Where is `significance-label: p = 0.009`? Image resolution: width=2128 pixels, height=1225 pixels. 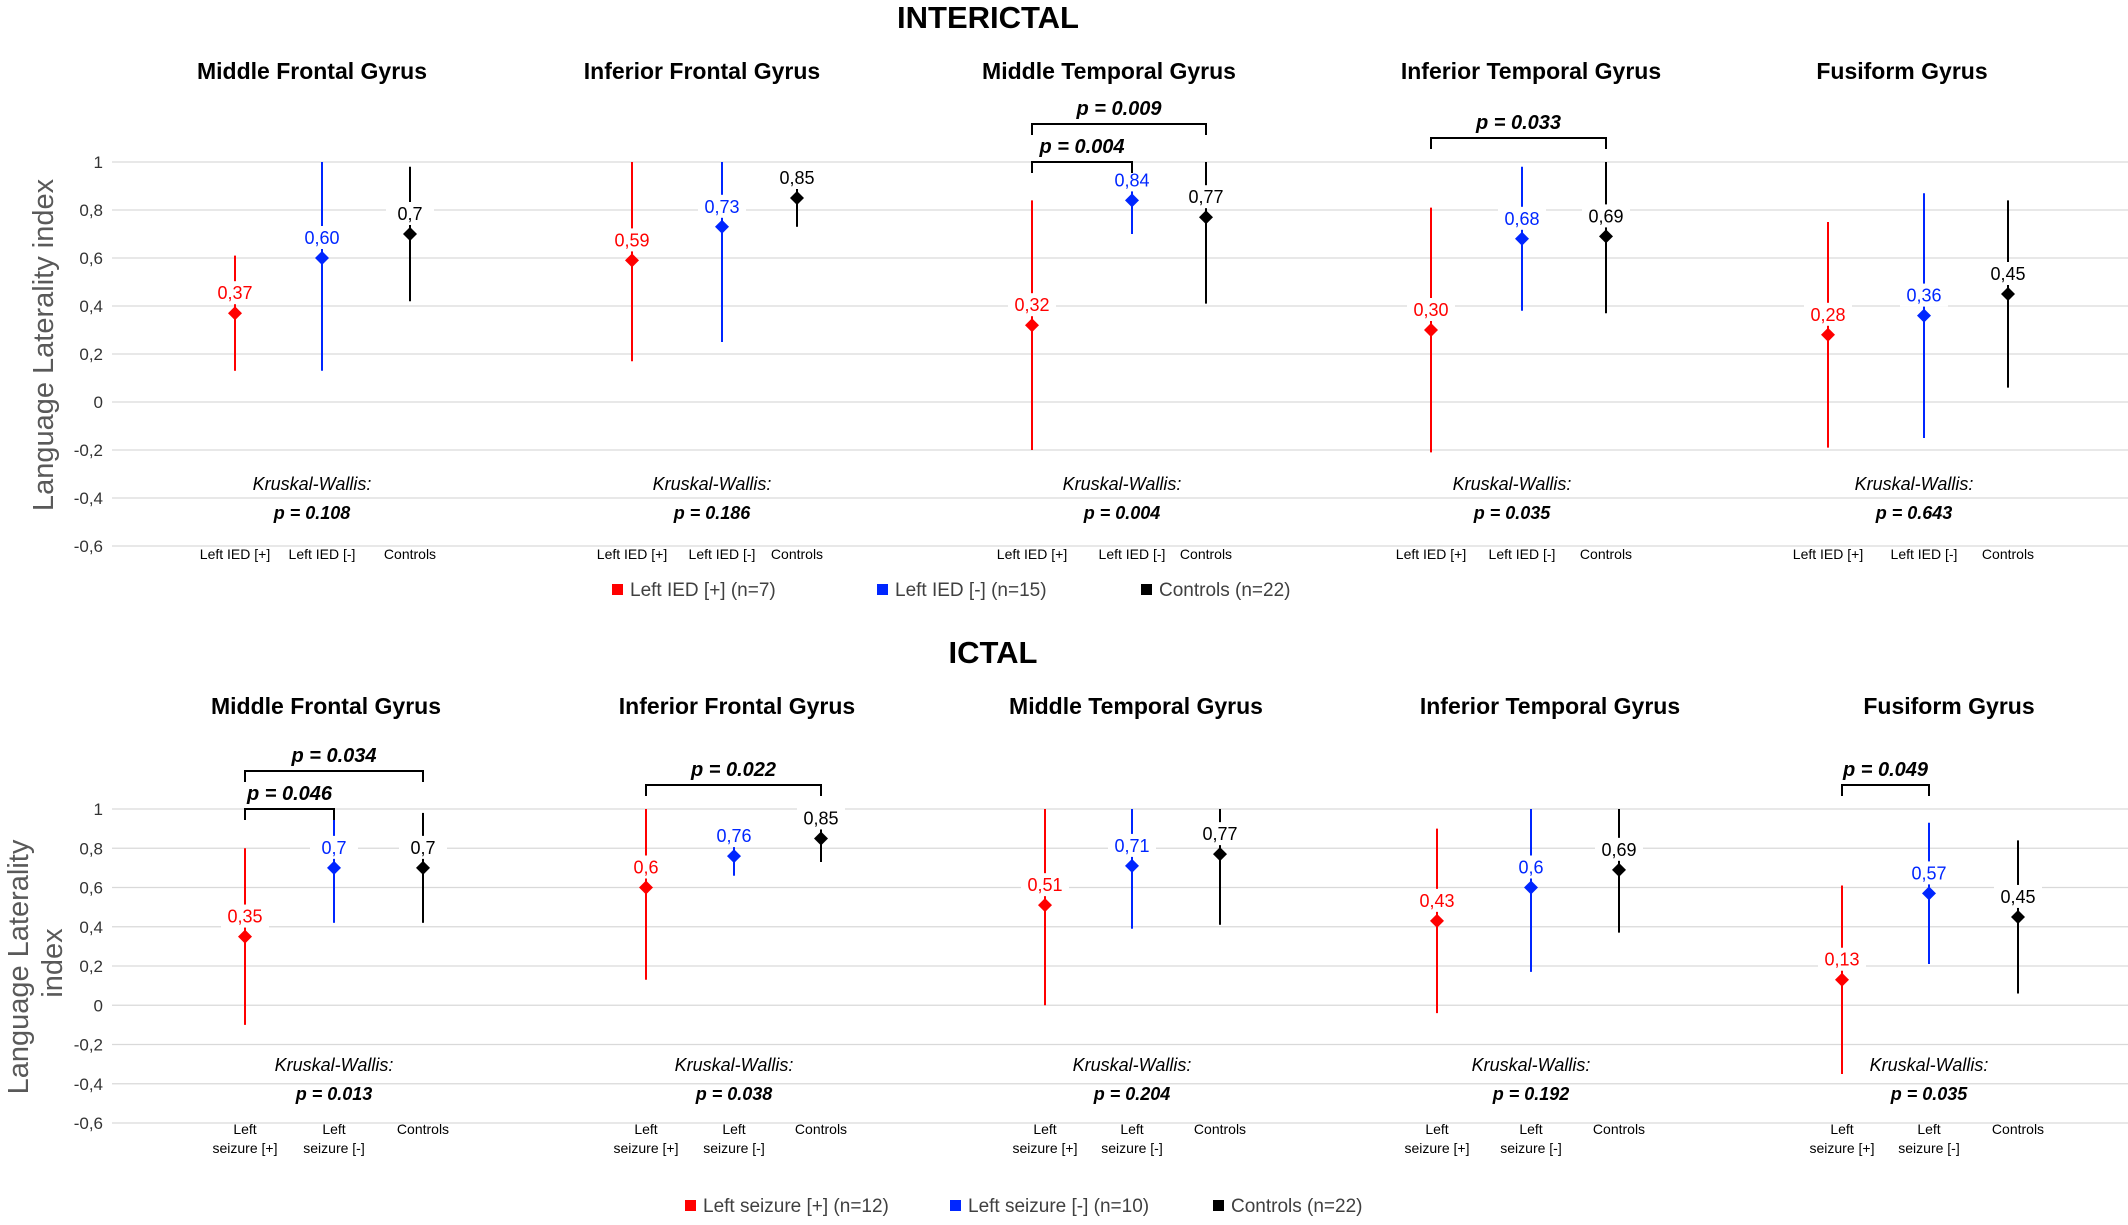
significance-label: p = 0.009 is located at coordinates (1118, 109).